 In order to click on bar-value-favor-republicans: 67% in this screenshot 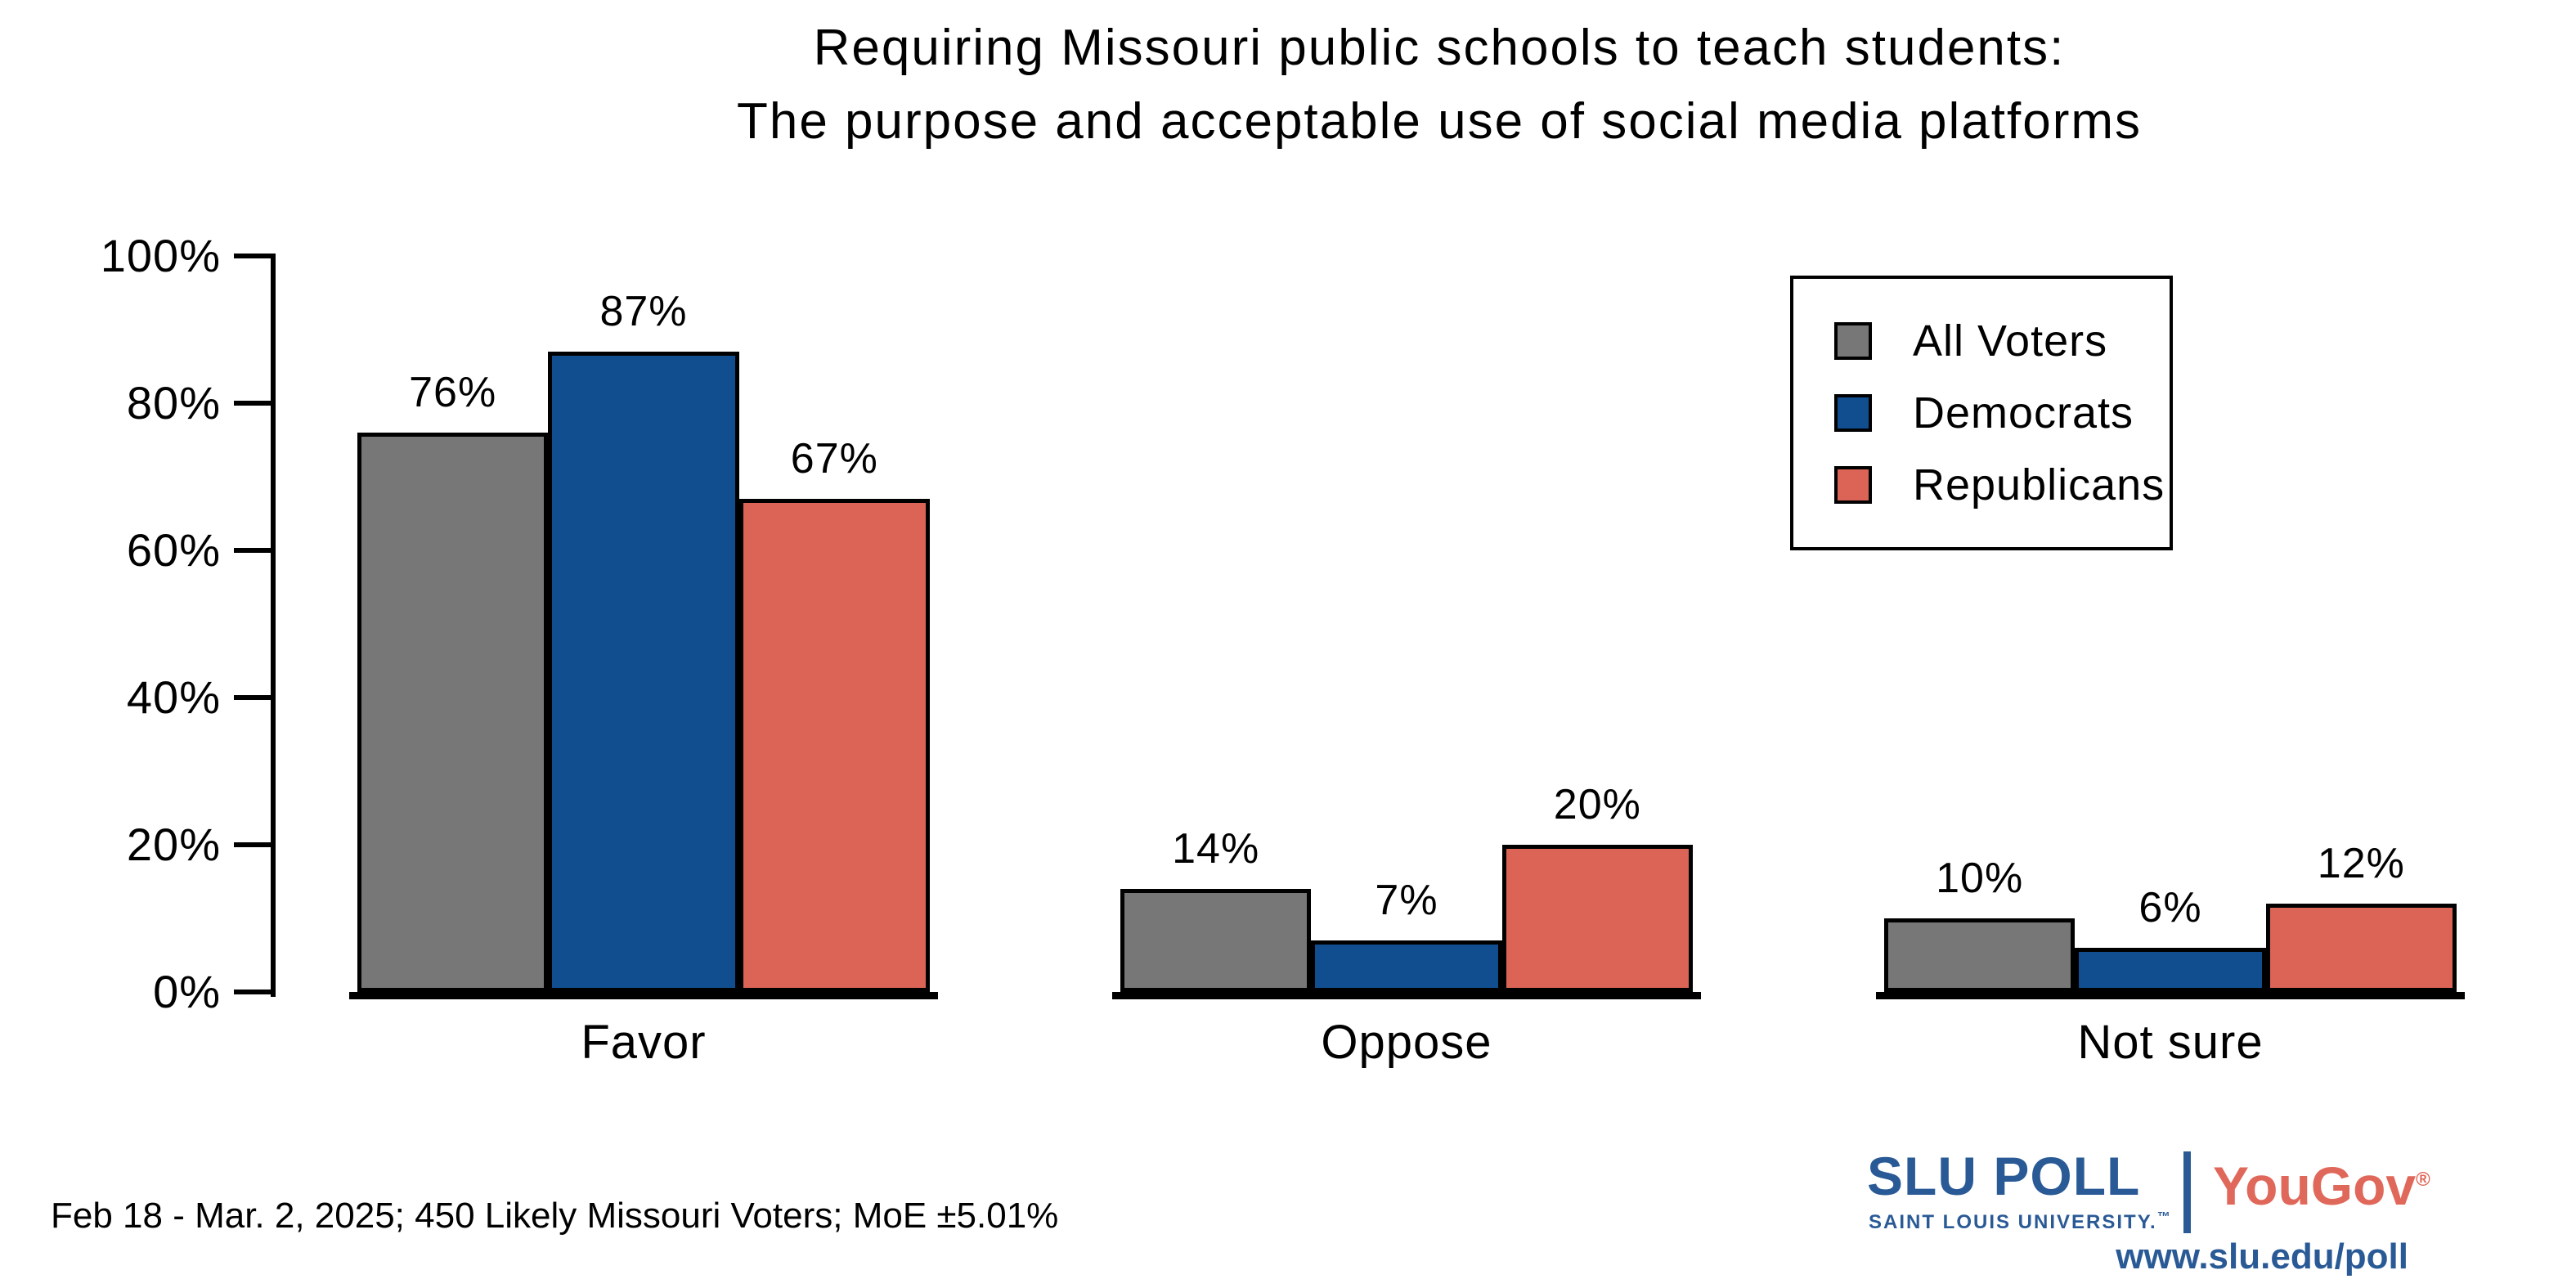, I will do `click(834, 459)`.